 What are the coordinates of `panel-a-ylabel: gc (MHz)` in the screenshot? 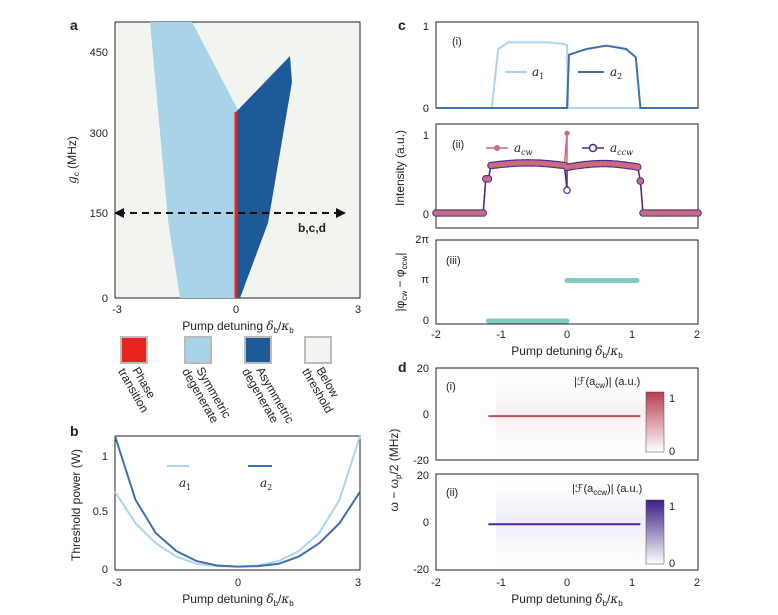 It's located at (73, 160).